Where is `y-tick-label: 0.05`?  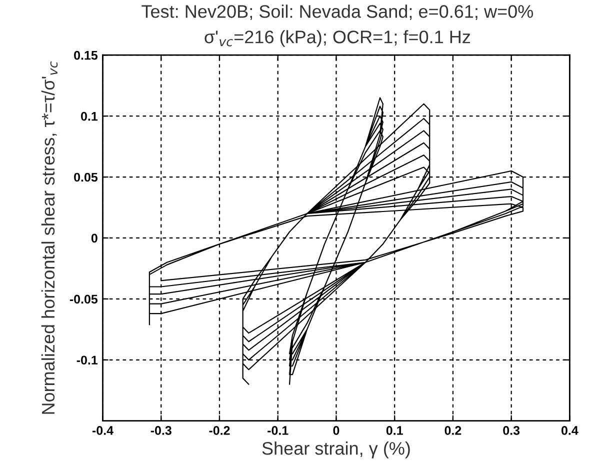
y-tick-label: 0.05 is located at coordinates (86, 177).